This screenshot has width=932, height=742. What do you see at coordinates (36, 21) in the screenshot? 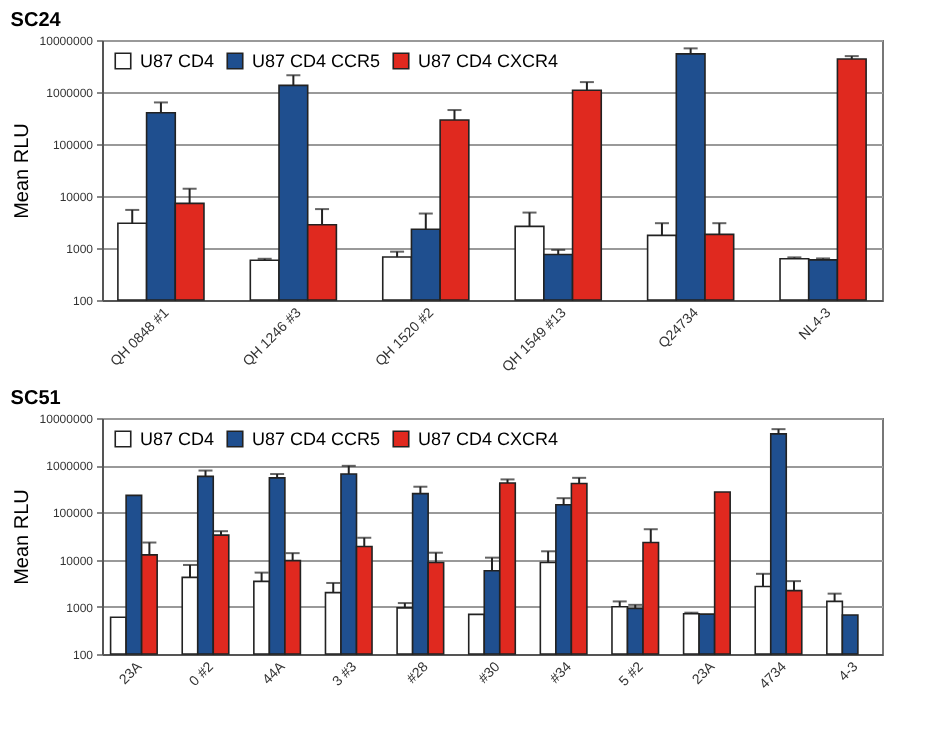
I see `chart-title: SC24` at bounding box center [36, 21].